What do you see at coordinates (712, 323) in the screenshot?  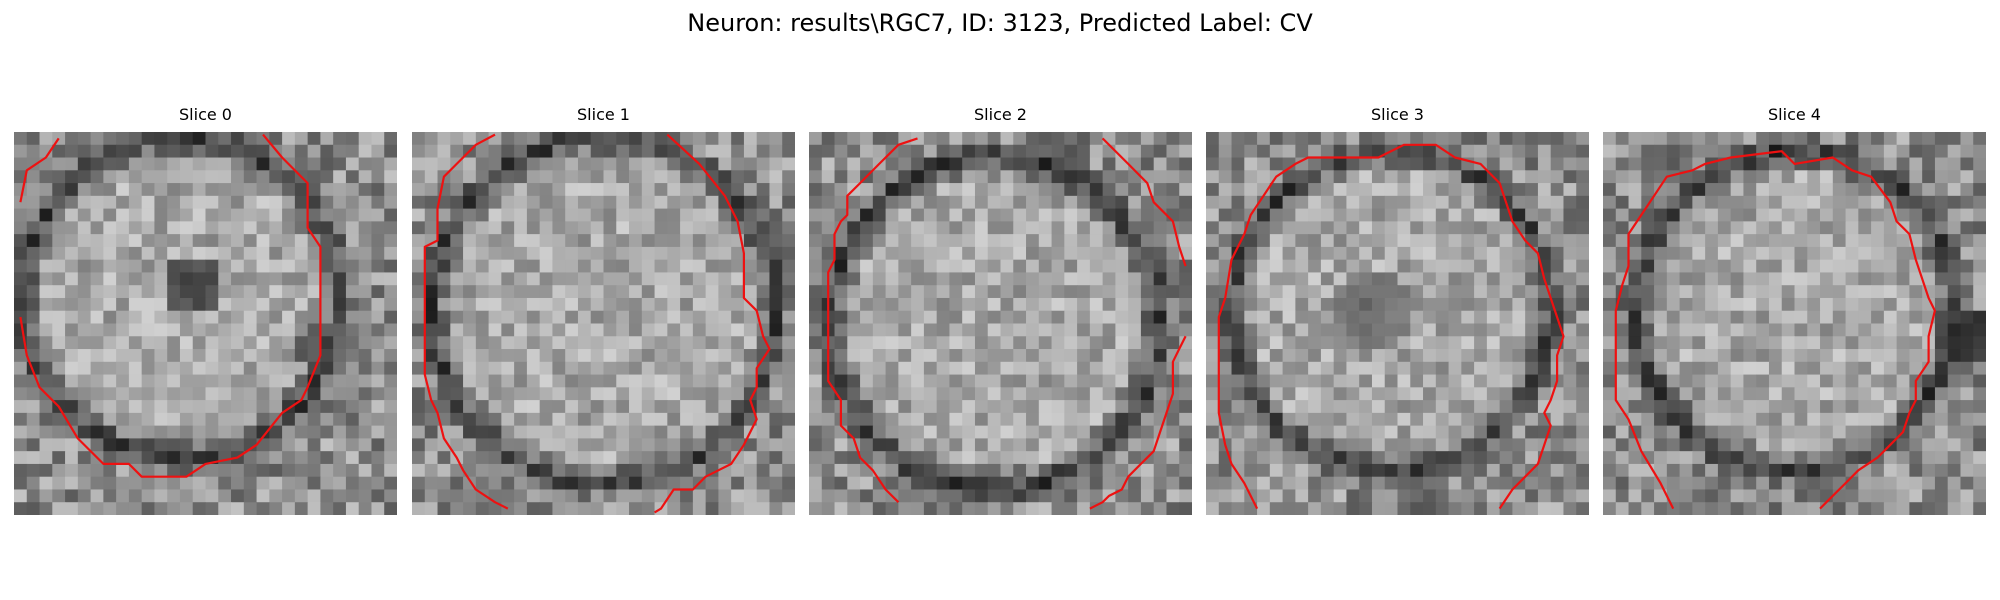 I see `segmentation-contour` at bounding box center [712, 323].